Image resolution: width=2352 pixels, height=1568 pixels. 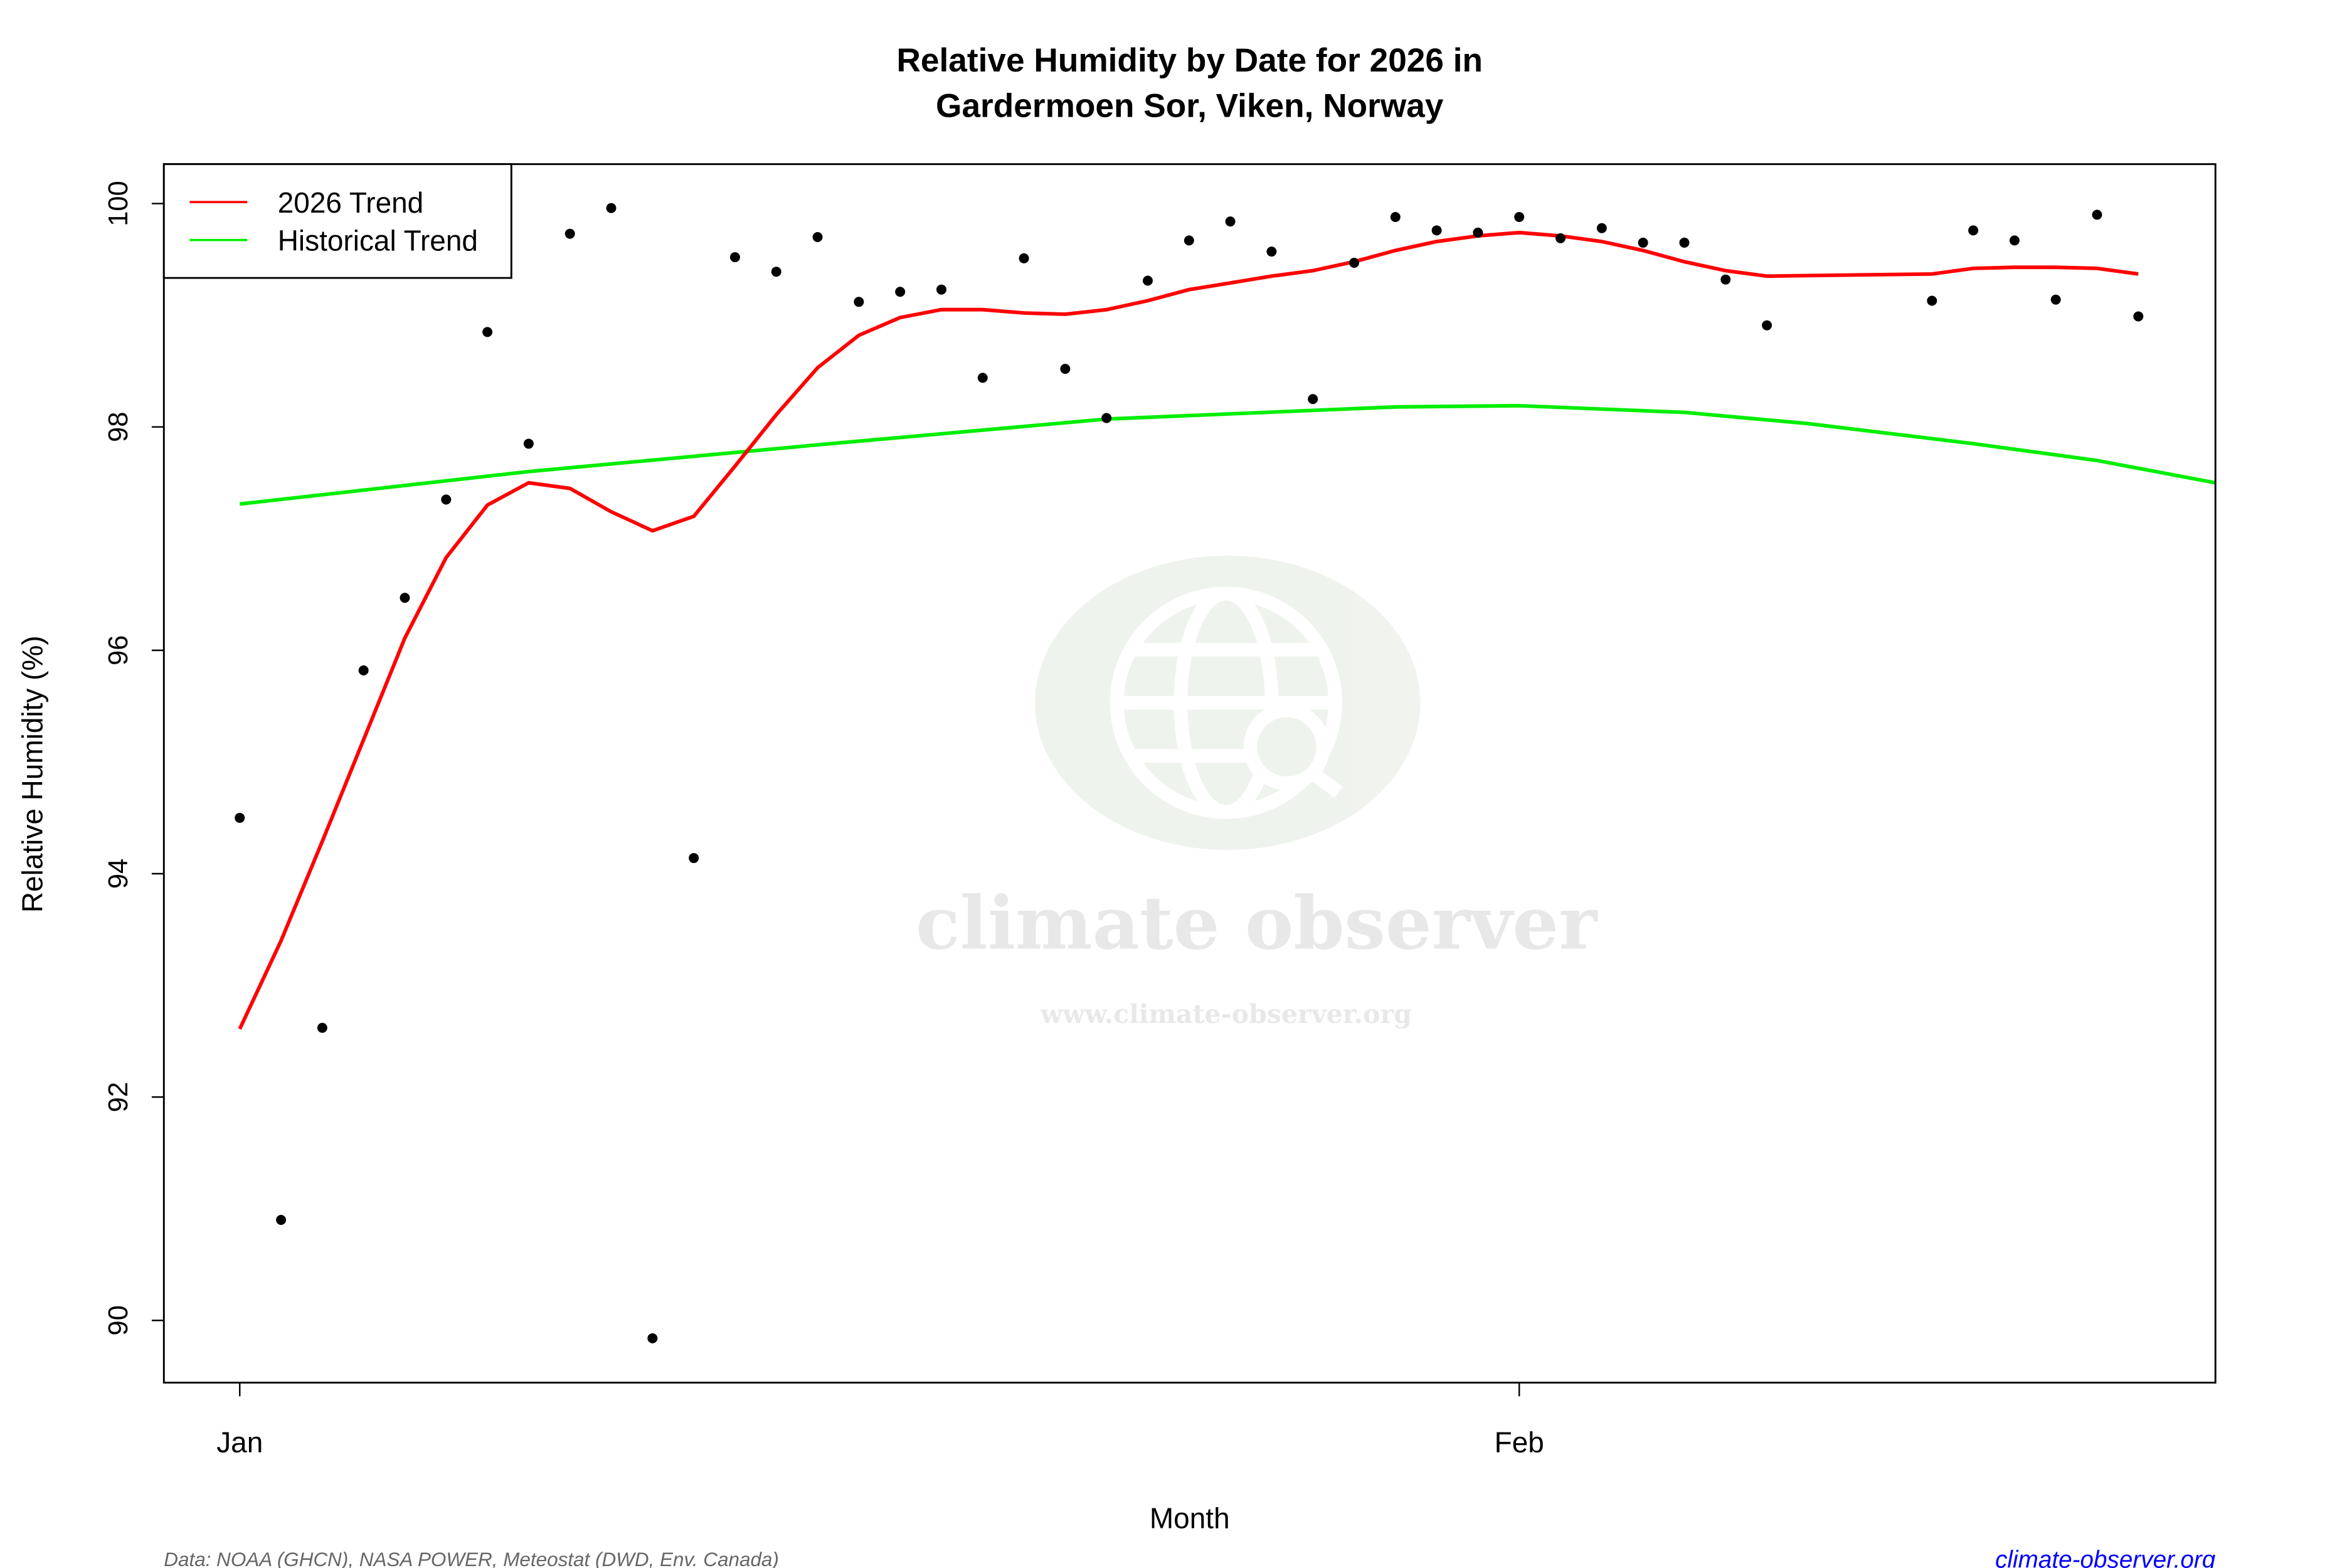 I want to click on magnifier-icon, so click(x=1293, y=750).